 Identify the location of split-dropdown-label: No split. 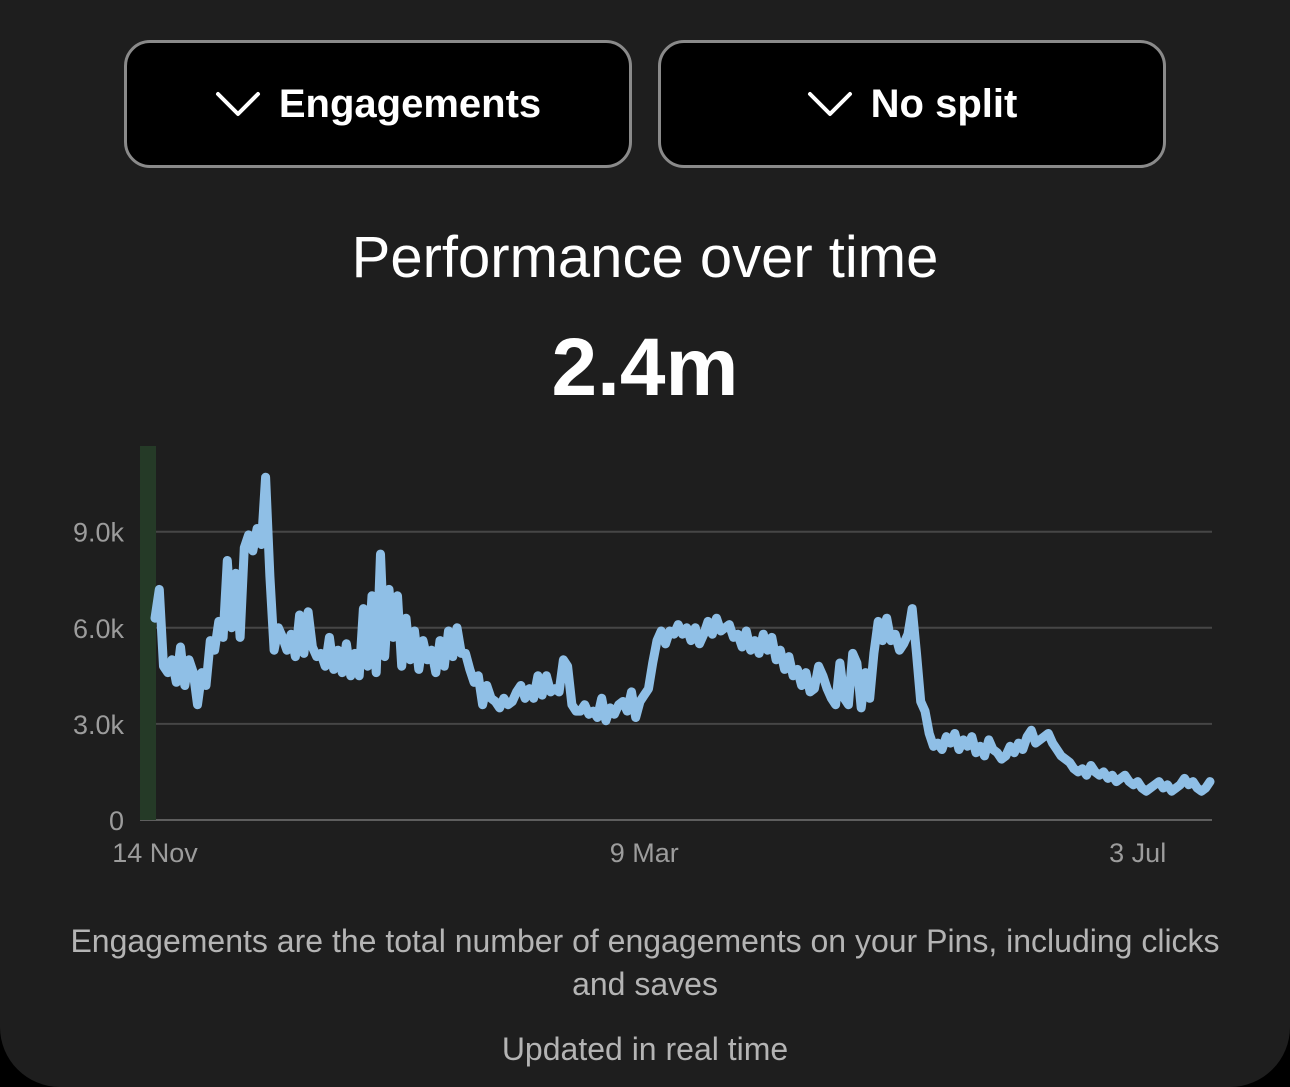
(944, 103).